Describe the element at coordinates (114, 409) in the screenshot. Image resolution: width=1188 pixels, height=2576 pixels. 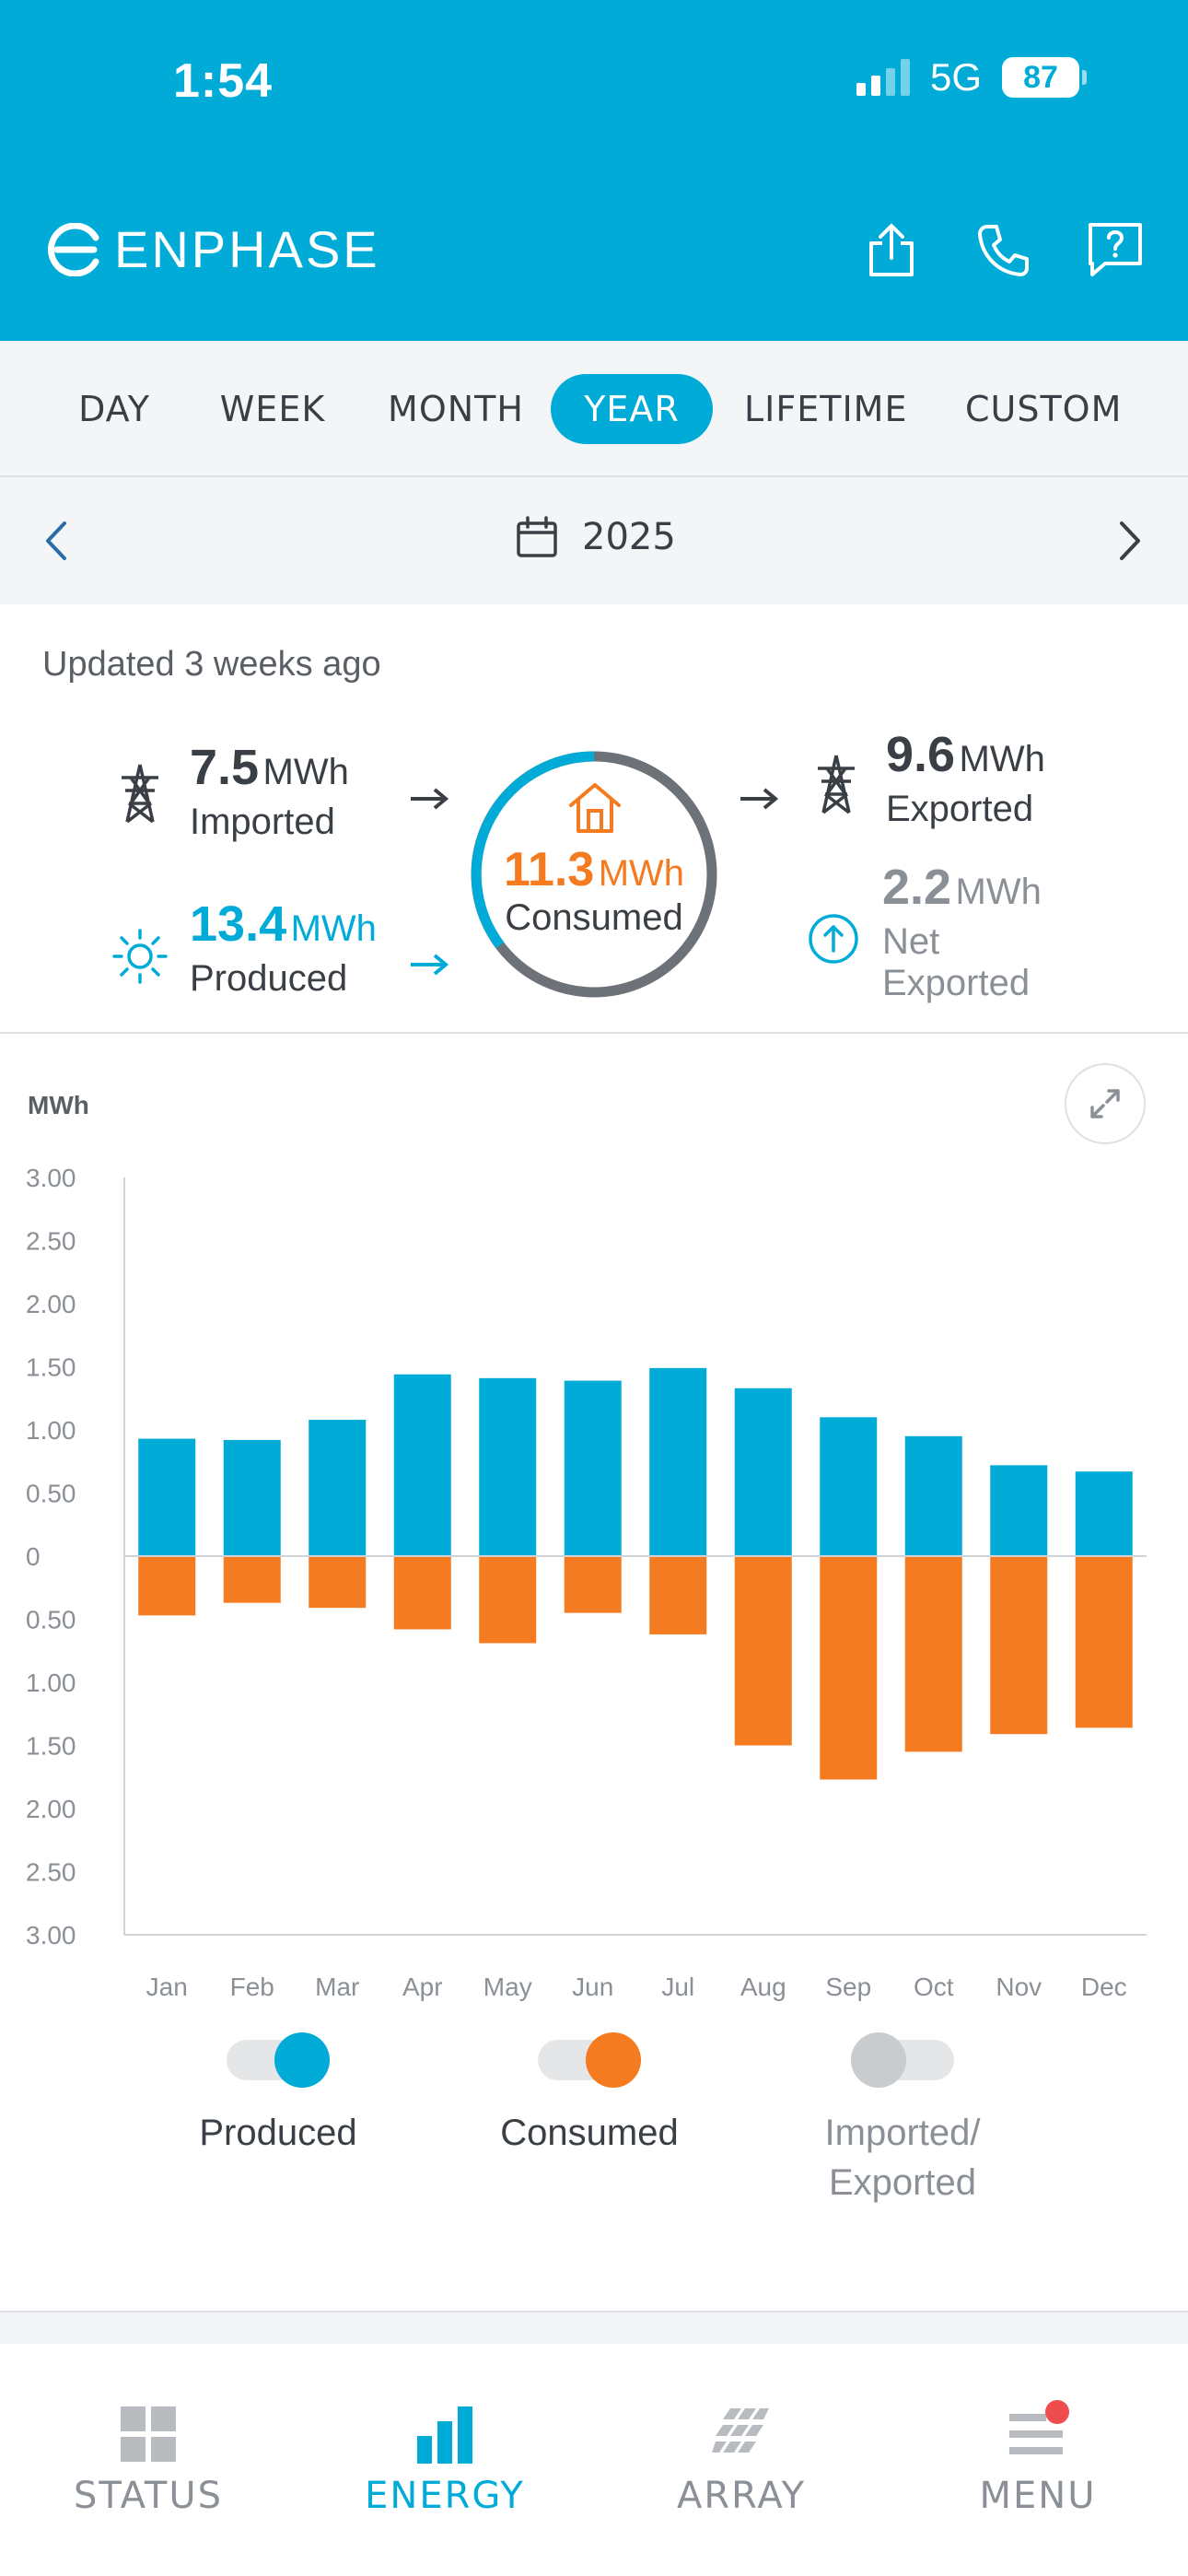
I see `tab-day: DAY` at that location.